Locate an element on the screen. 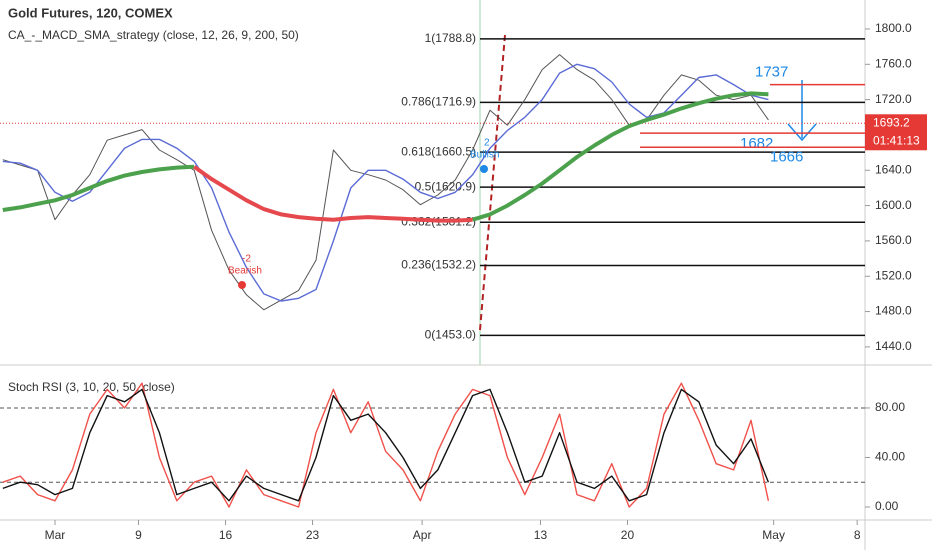  y-tick-label: 1800.0 is located at coordinates (893, 28).